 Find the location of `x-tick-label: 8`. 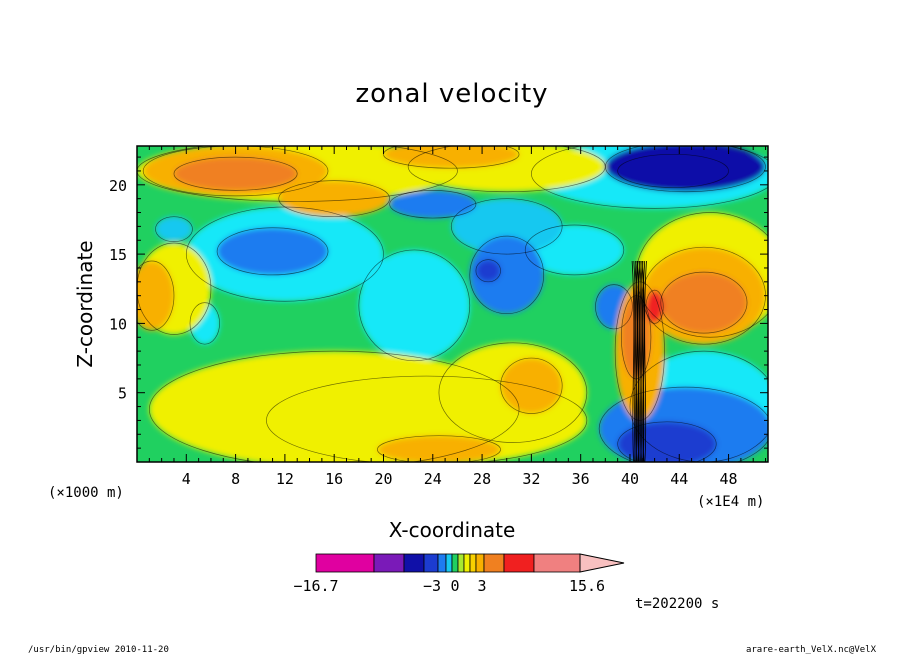

x-tick-label: 8 is located at coordinates (235, 479).